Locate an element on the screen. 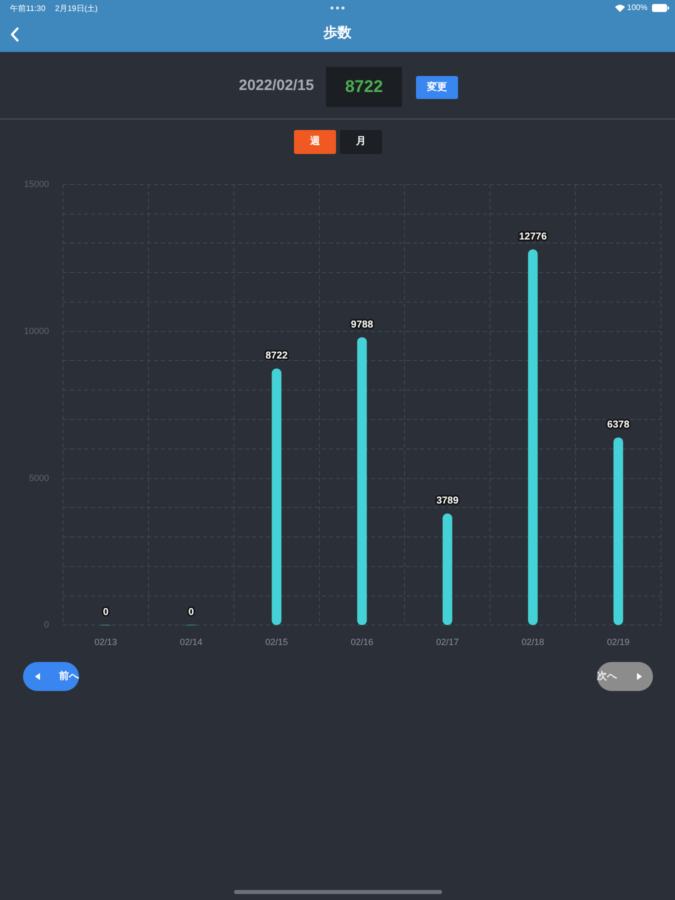 The image size is (675, 900). y-tick-label: 15000 is located at coordinates (37, 183).